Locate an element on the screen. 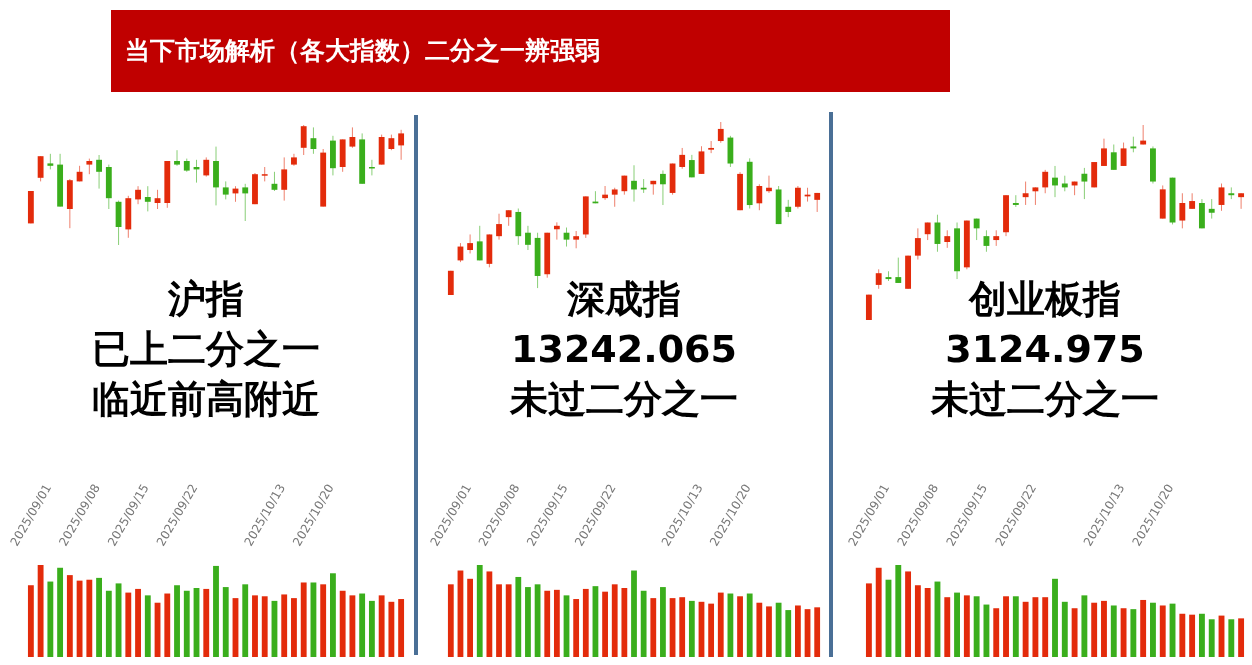 The height and width of the screenshot is (665, 1252). text: 沪指 is located at coordinates (205, 299).